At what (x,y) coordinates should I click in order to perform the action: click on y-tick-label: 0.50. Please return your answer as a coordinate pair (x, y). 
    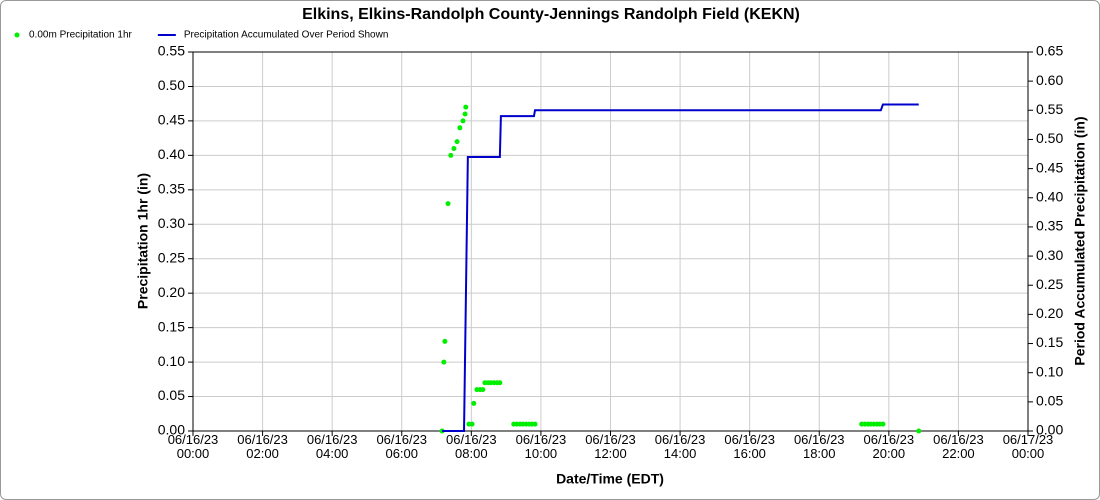
    Looking at the image, I should click on (171, 85).